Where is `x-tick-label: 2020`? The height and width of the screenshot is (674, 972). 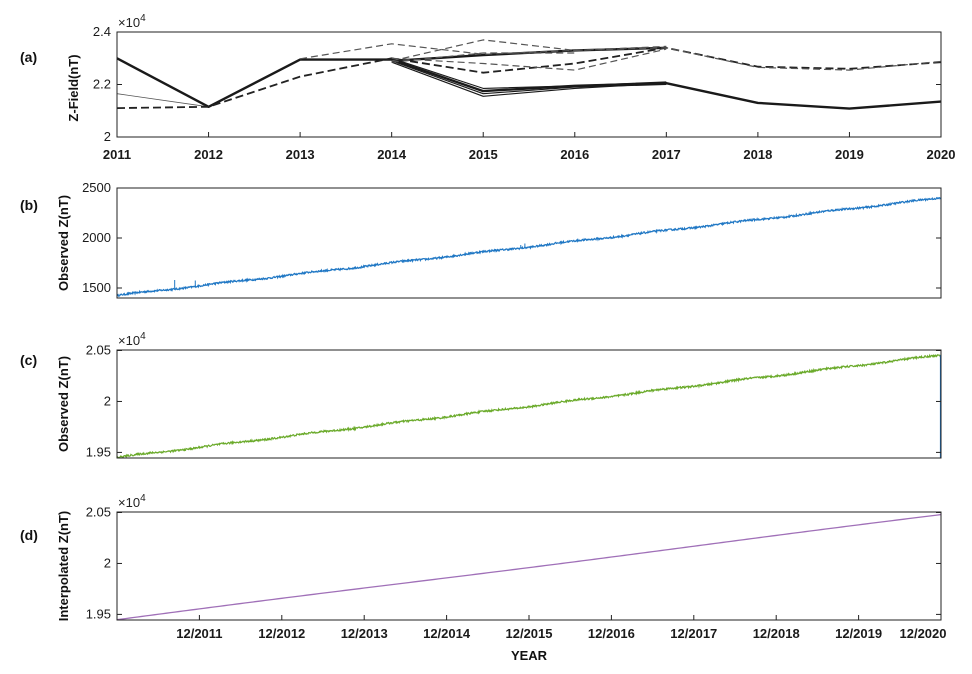
x-tick-label: 2020 is located at coordinates (941, 154).